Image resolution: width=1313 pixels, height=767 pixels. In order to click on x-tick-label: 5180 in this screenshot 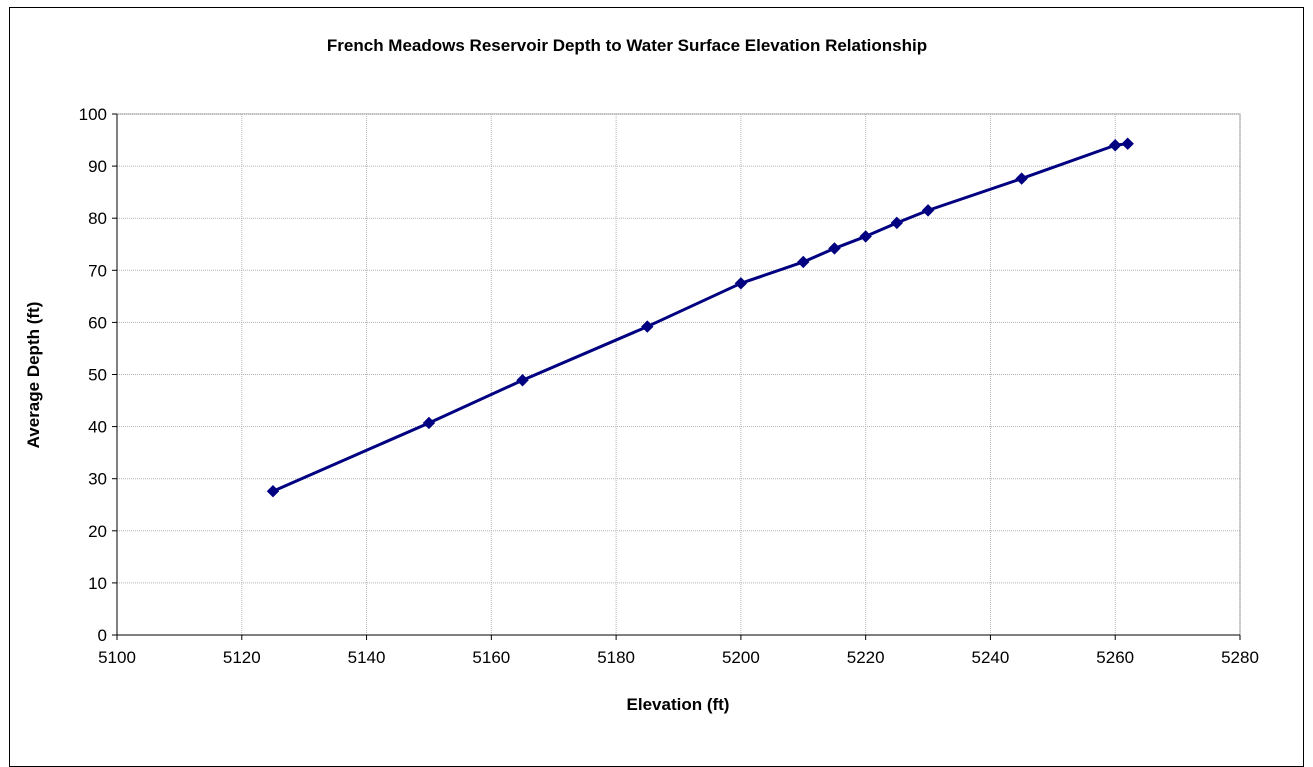, I will do `click(616, 657)`.